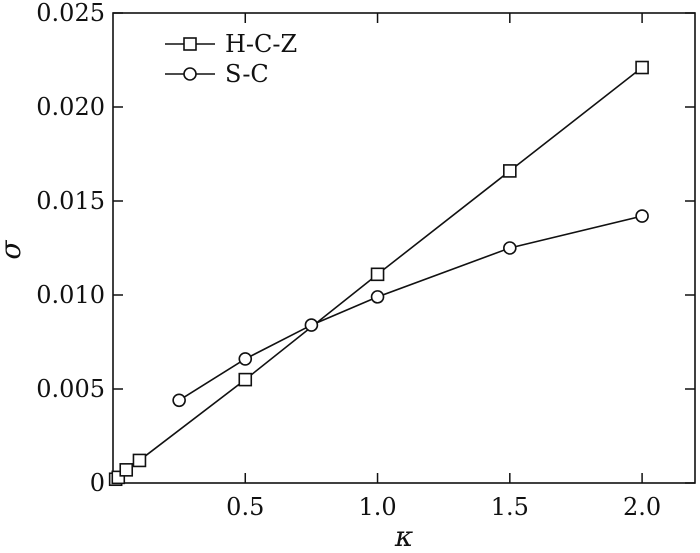  What do you see at coordinates (70, 107) in the screenshot?
I see `y-tick-label: 0.020` at bounding box center [70, 107].